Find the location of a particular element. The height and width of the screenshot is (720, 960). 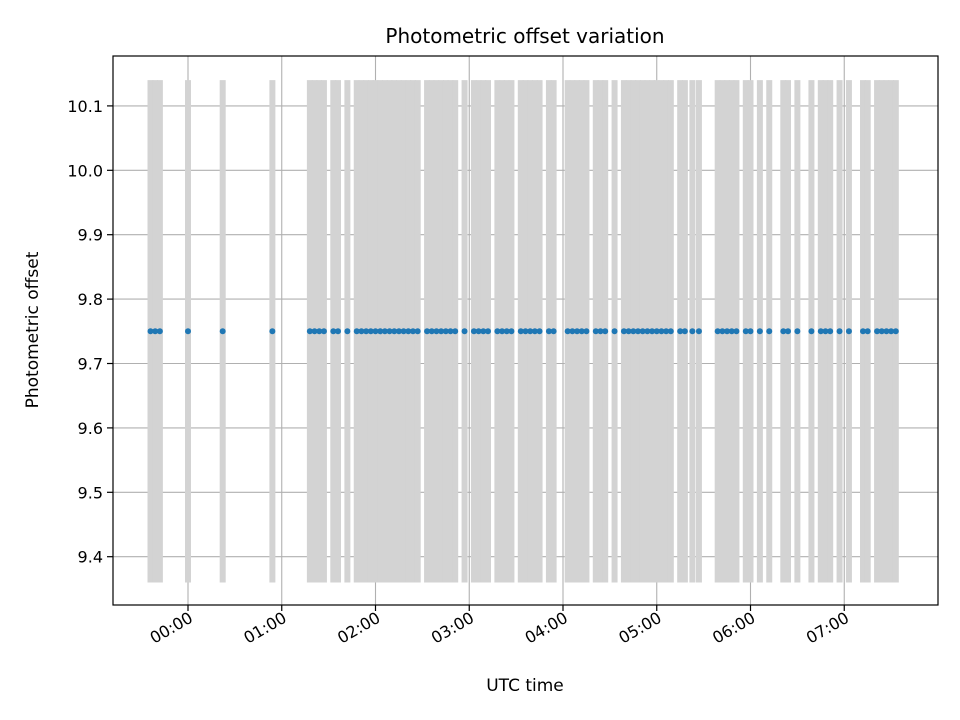

x-axis-label: UTC time is located at coordinates (525, 686).